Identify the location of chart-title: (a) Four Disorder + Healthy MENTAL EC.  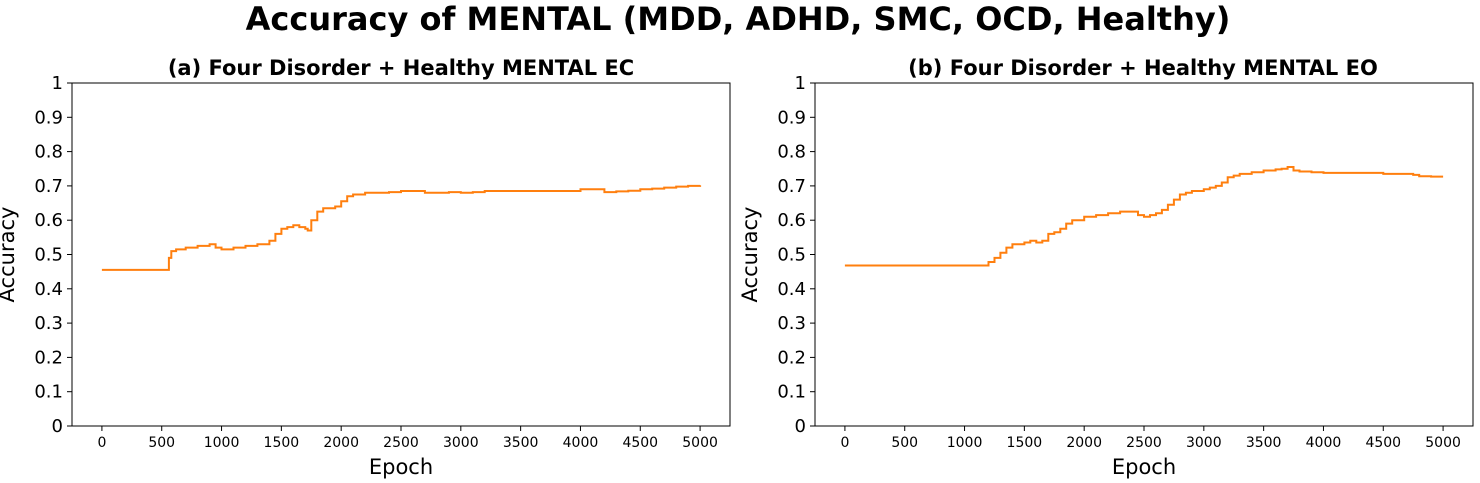
(401, 68).